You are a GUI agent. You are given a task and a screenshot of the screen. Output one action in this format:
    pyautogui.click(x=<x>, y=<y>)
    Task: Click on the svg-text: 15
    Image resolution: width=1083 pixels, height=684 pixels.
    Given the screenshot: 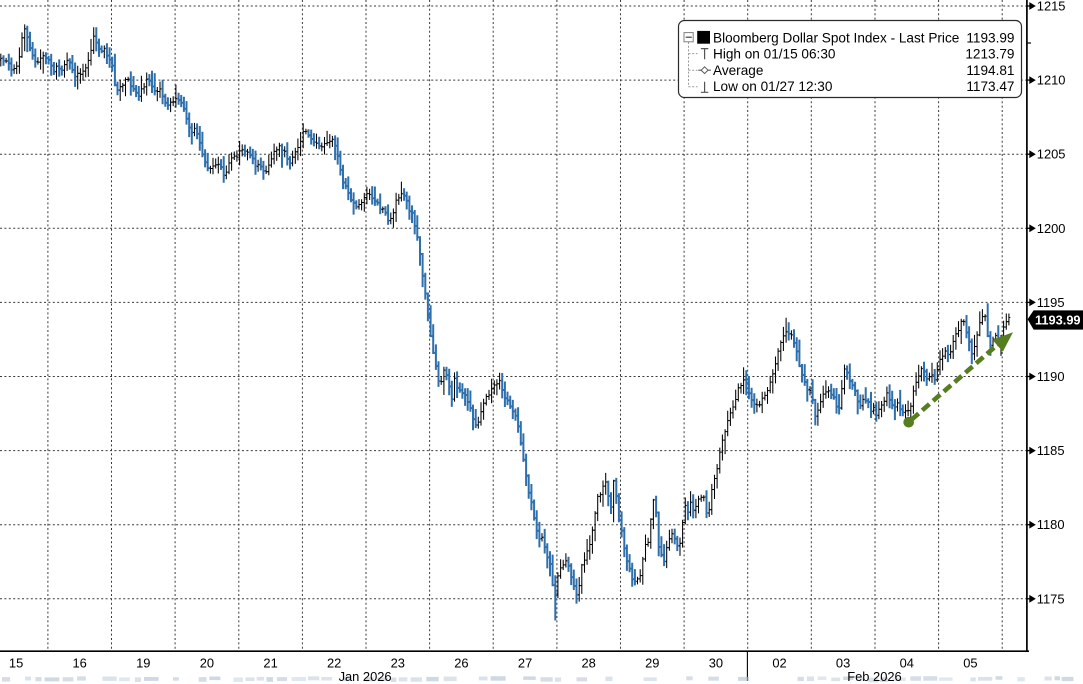 What is the action you would take?
    pyautogui.click(x=16, y=662)
    